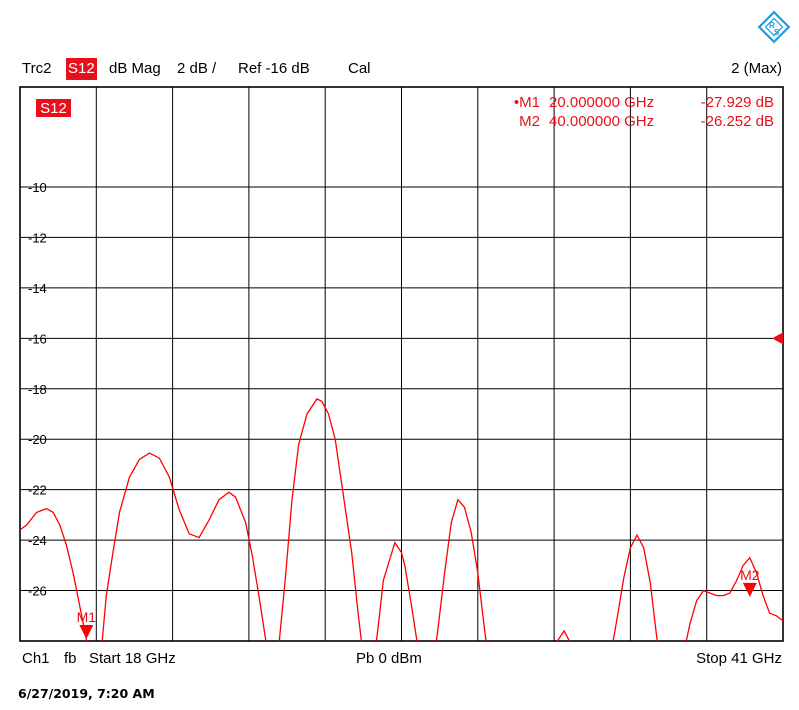 The height and width of the screenshot is (710, 799). I want to click on y-tick-label-text: -16, so click(37, 338).